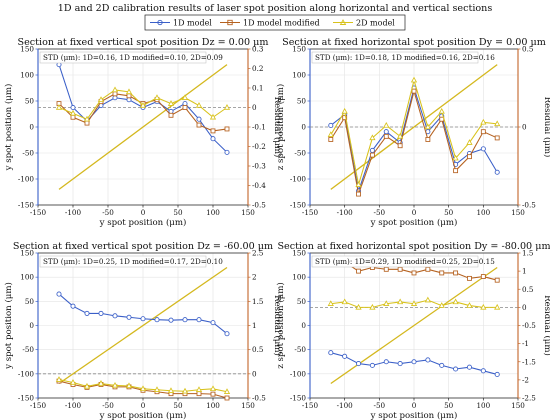 The width and height of the screenshot is (550, 420). What do you see at coordinates (258, 349) in the screenshot?
I see `y2-tick-label-2: 0.5` at bounding box center [258, 349].